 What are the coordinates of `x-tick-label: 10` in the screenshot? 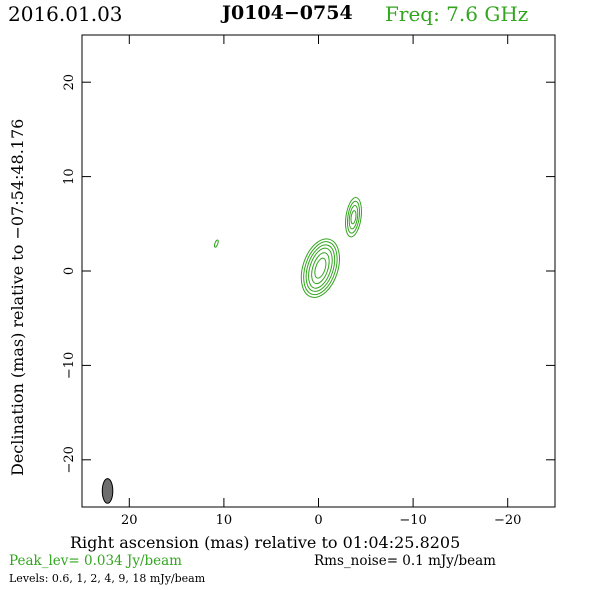 It's located at (224, 520).